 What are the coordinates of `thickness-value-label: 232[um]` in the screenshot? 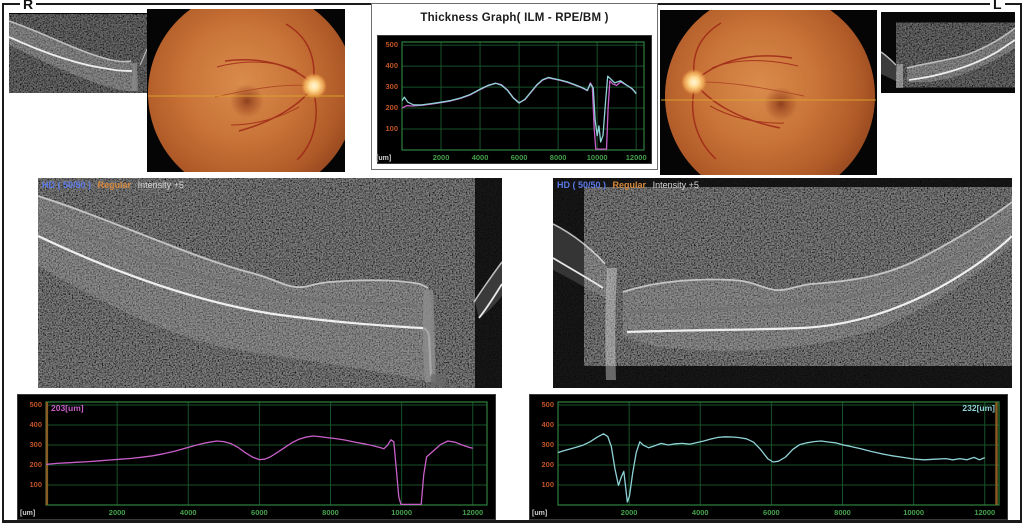 It's located at (978, 408).